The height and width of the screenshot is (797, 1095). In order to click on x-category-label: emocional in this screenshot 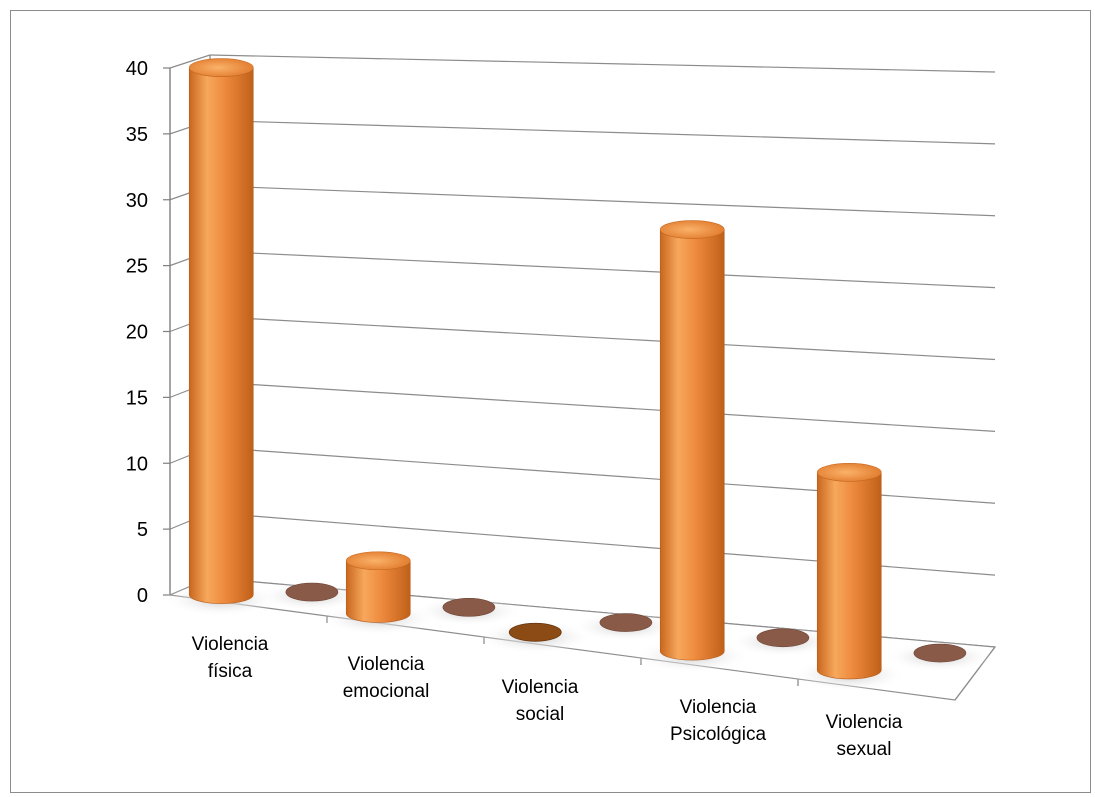, I will do `click(386, 691)`.